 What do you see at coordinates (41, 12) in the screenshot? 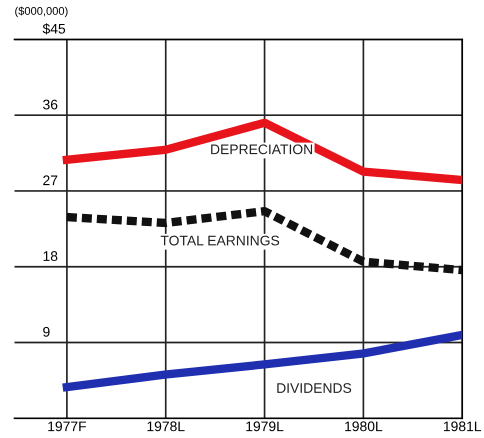
I see `y-axis-title: ($000,000)` at bounding box center [41, 12].